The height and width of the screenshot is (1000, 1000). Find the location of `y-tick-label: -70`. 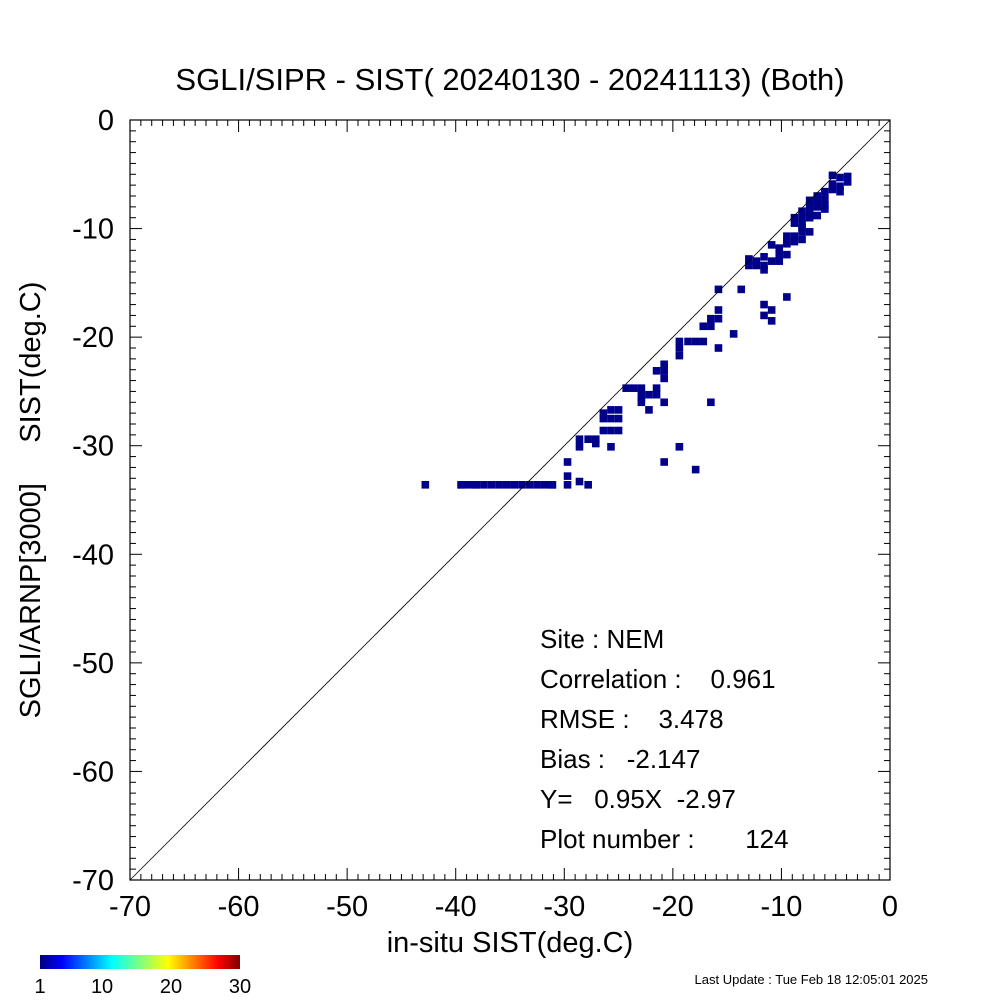

y-tick-label: -70 is located at coordinates (93, 881).